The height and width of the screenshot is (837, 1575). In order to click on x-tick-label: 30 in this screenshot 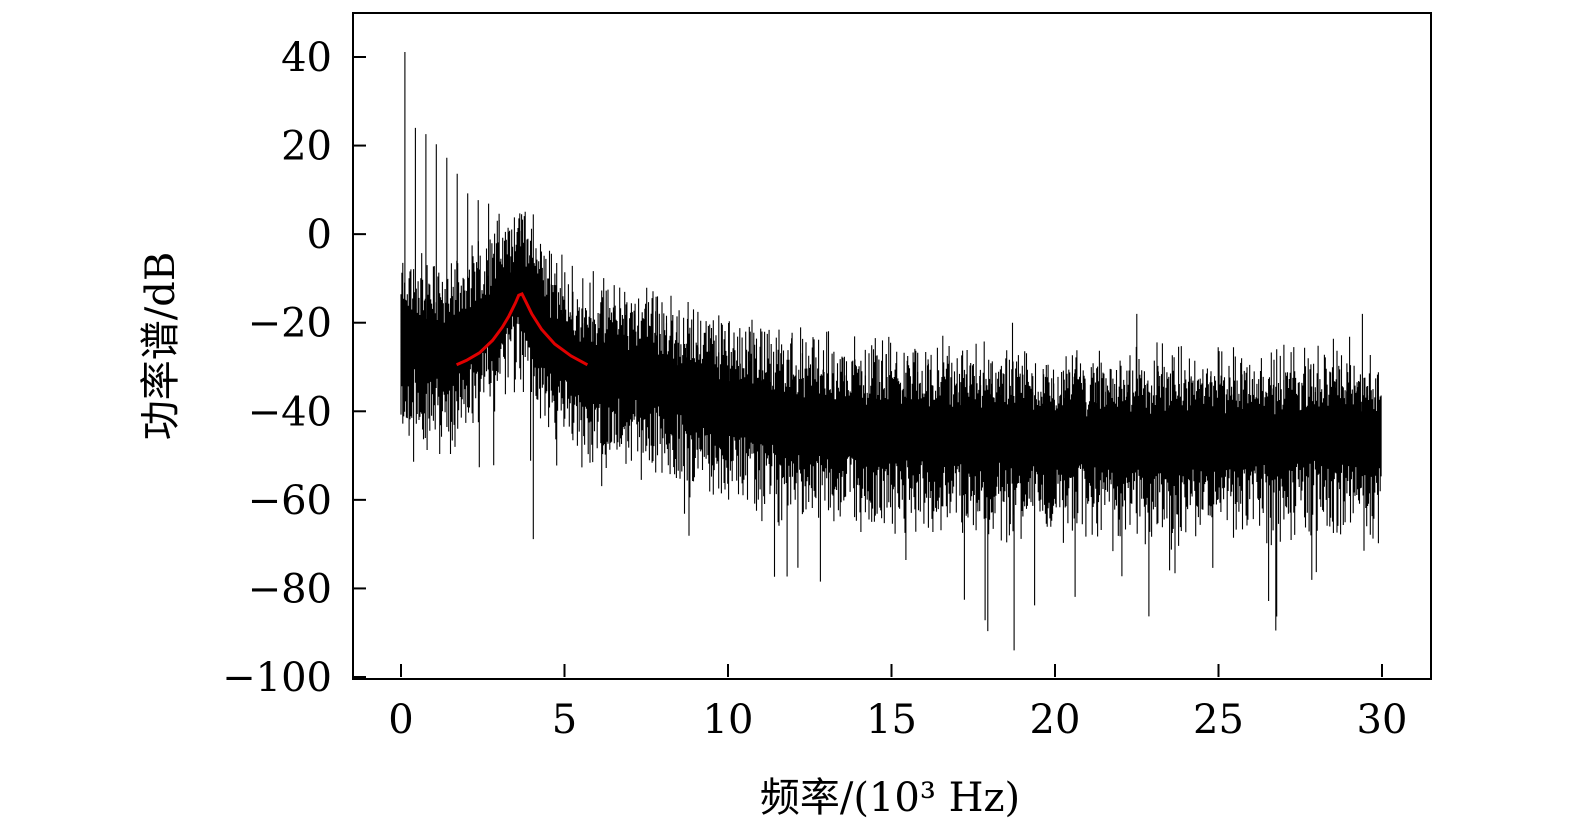, I will do `click(1382, 720)`.